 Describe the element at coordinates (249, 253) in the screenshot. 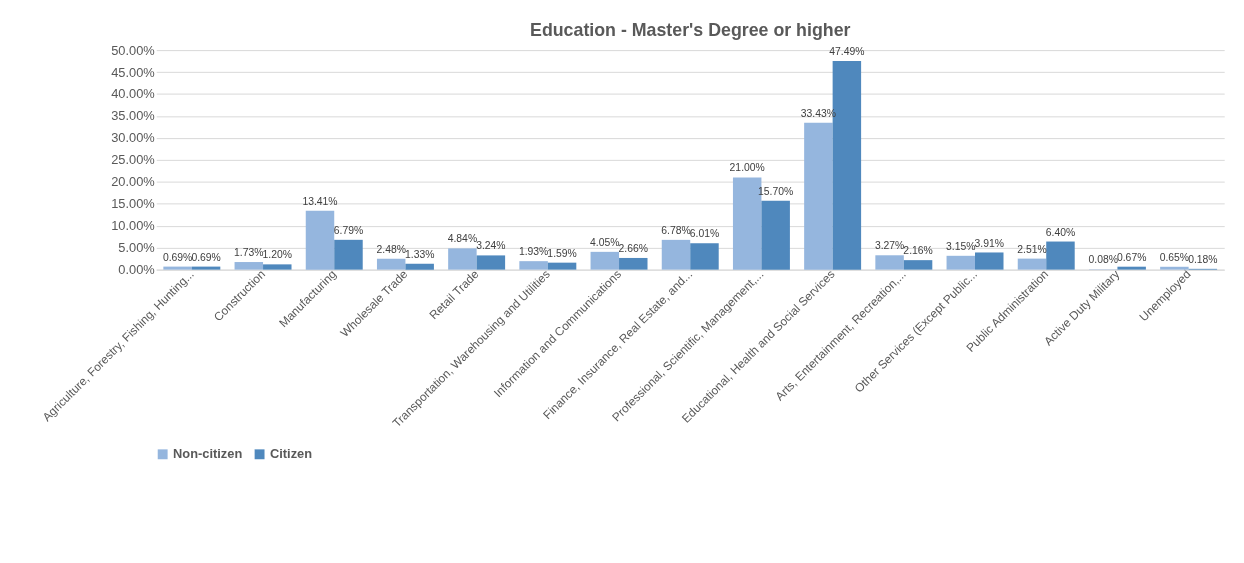

I see `data-label: 1.73%` at that location.